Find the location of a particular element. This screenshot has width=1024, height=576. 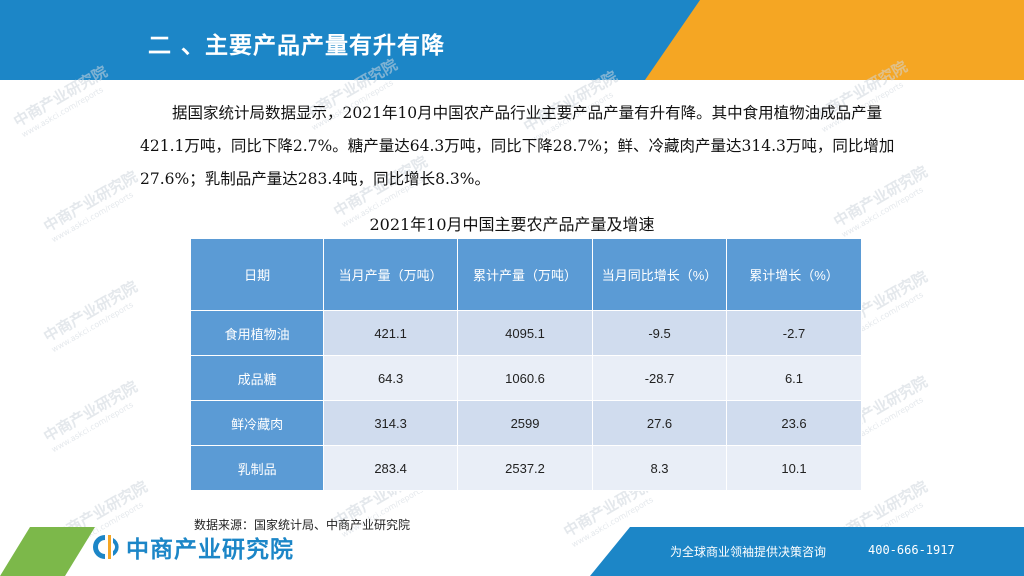

row-label: 成品糖 is located at coordinates (257, 378).